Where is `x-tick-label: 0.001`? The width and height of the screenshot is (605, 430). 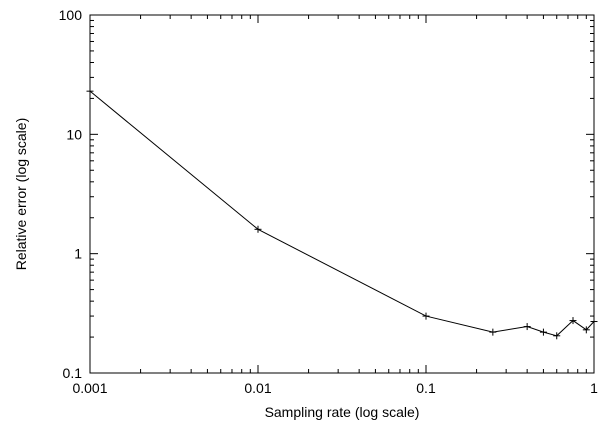 x-tick-label: 0.001 is located at coordinates (89, 388).